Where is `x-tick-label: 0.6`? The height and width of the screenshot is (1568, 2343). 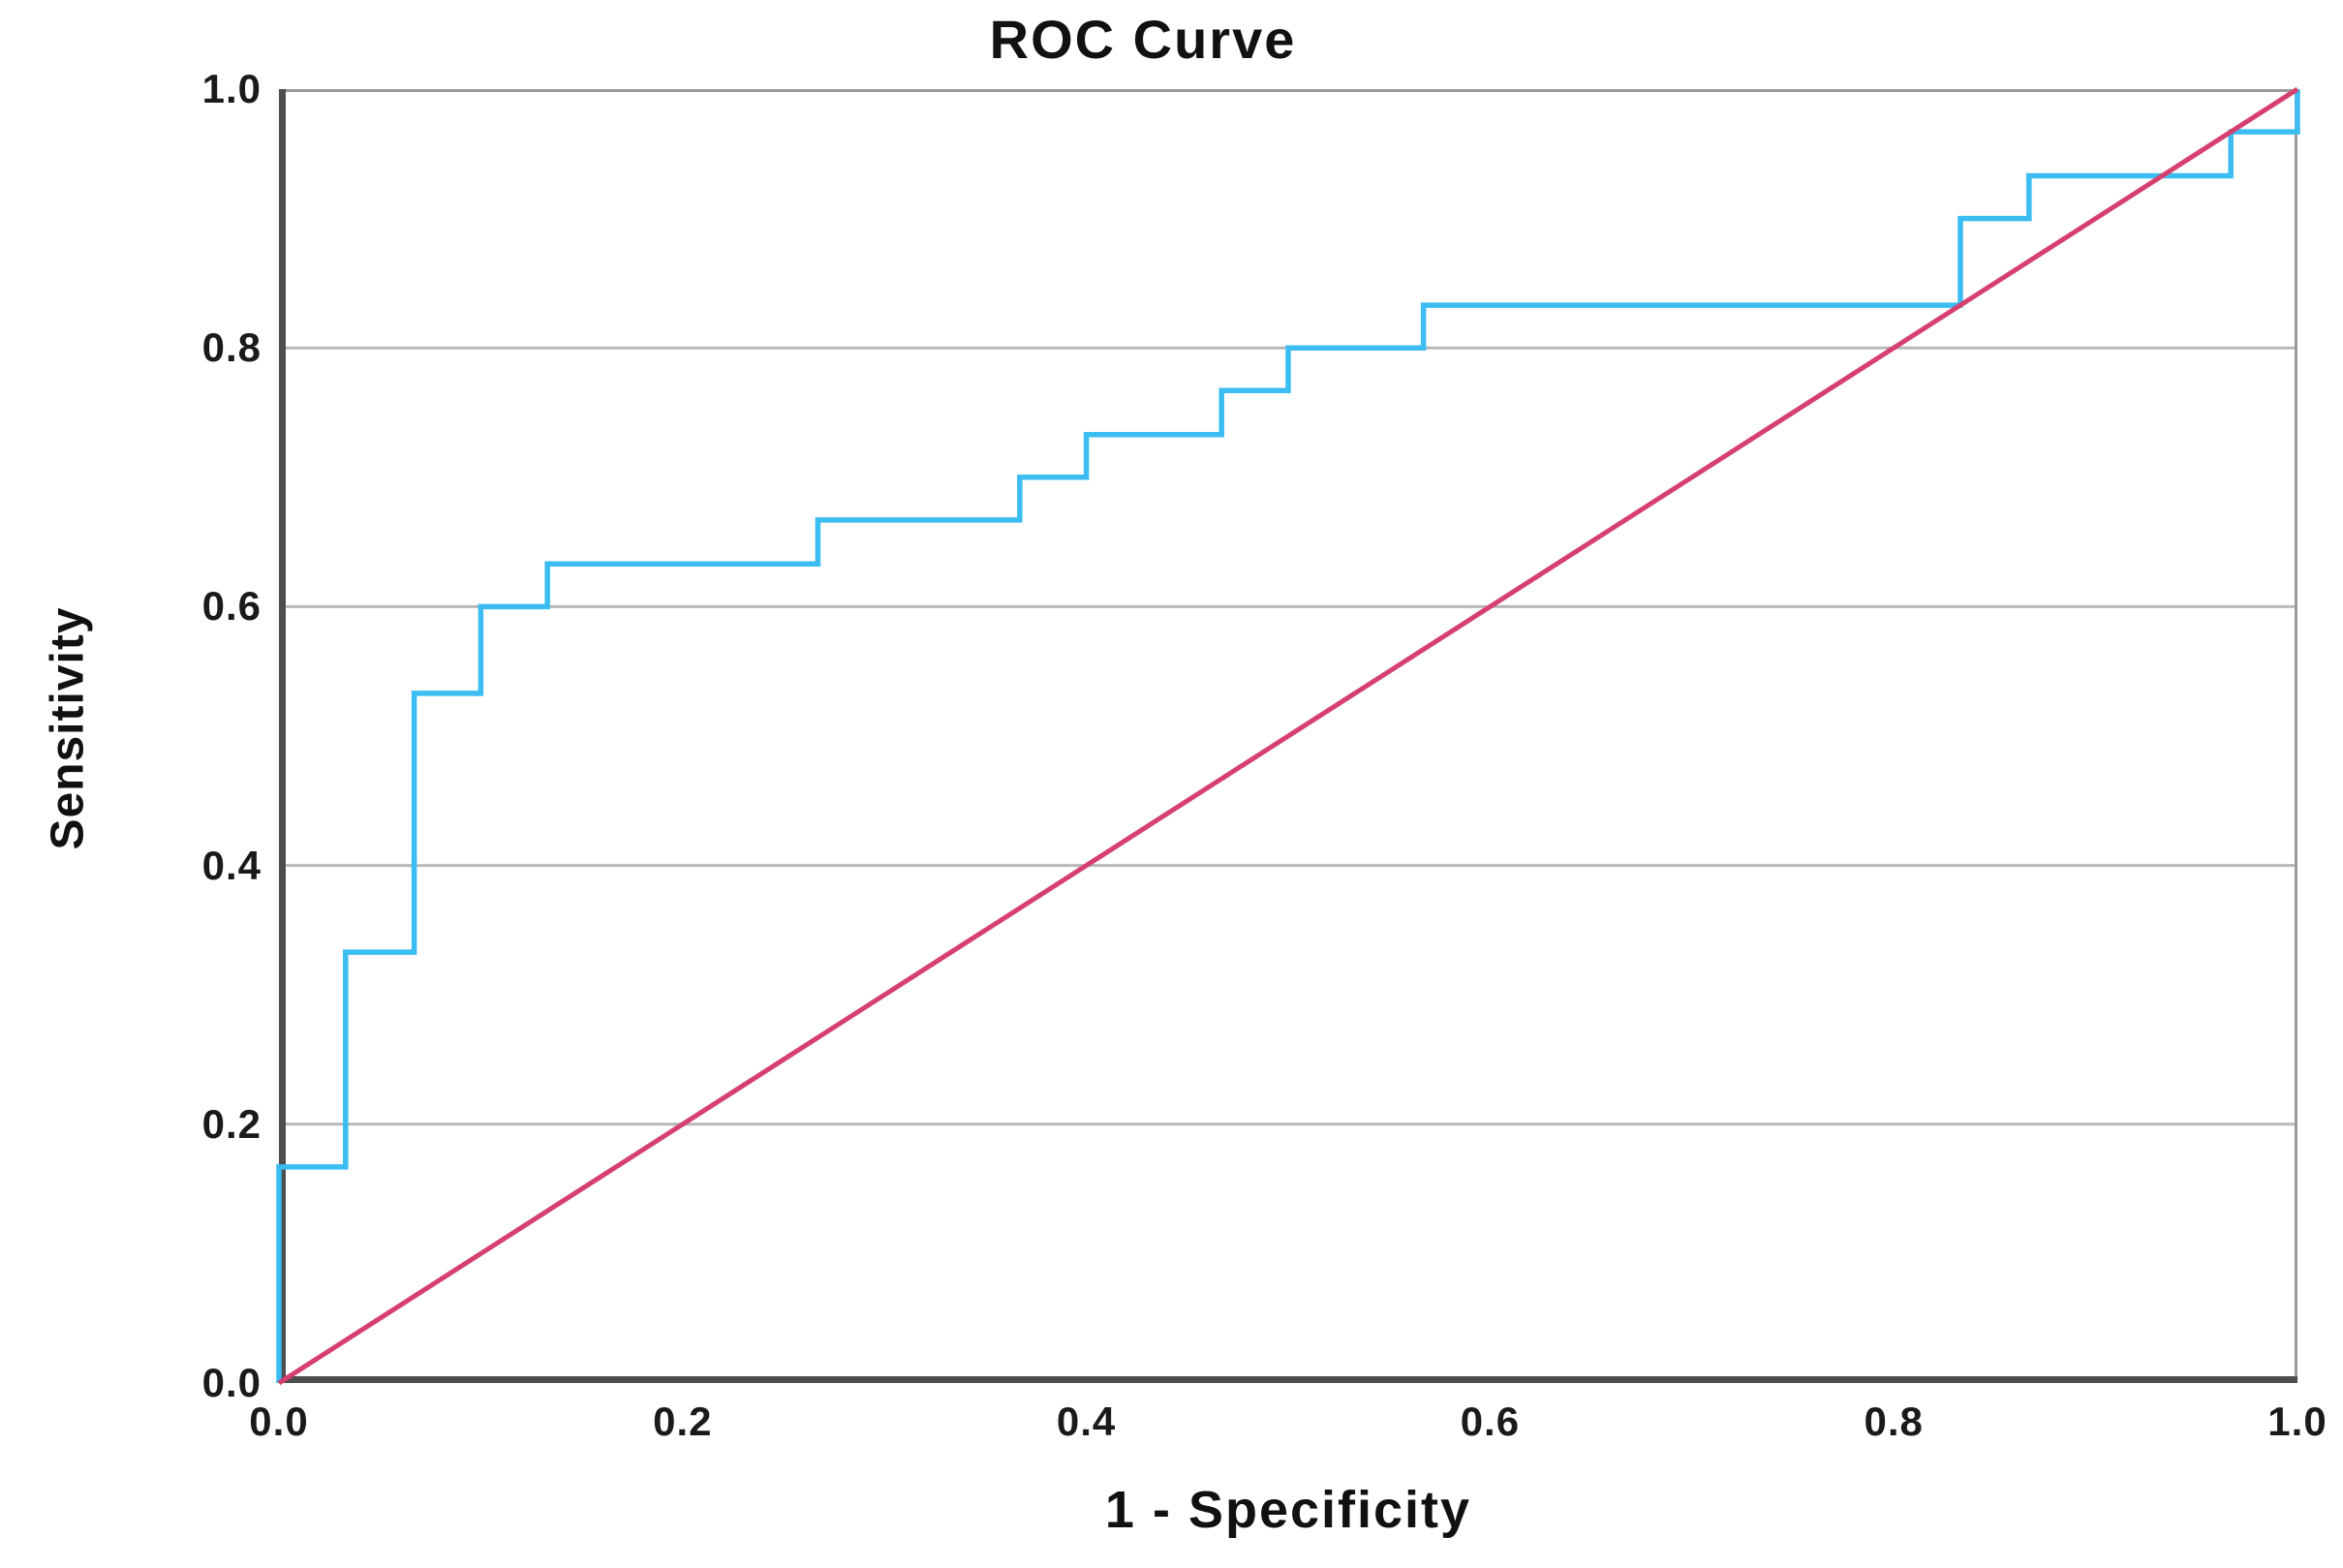
x-tick-label: 0.6 is located at coordinates (1490, 1421).